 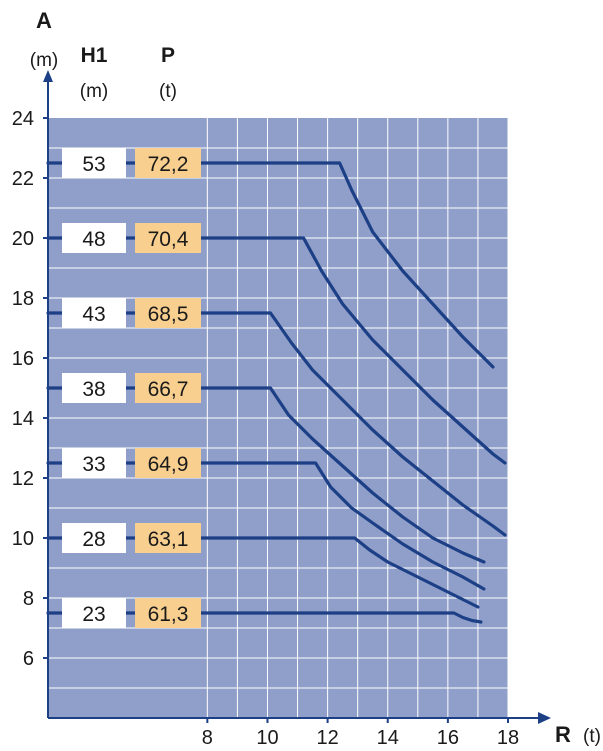 What do you see at coordinates (168, 55) in the screenshot?
I see `p-header: P` at bounding box center [168, 55].